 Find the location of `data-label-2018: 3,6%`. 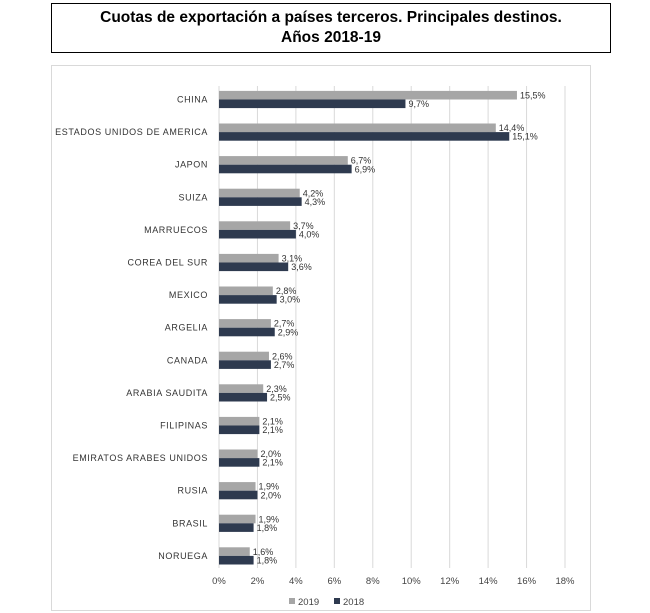

data-label-2018: 3,6% is located at coordinates (301, 267).